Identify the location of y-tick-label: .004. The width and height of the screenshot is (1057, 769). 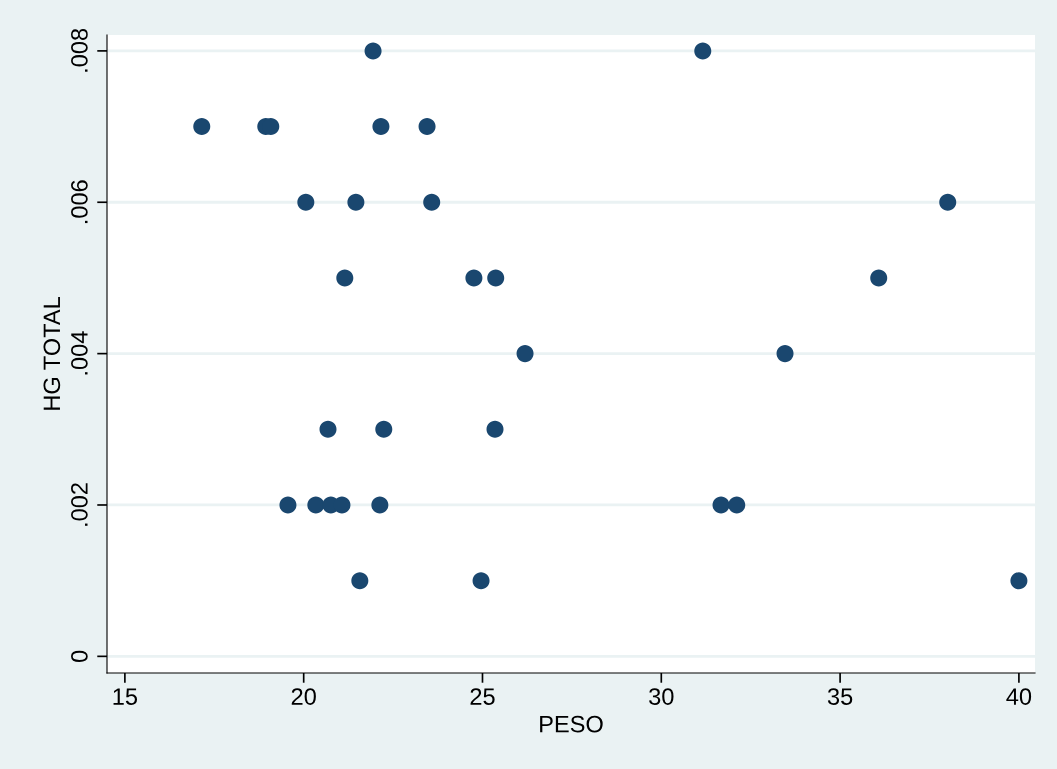
(79, 353).